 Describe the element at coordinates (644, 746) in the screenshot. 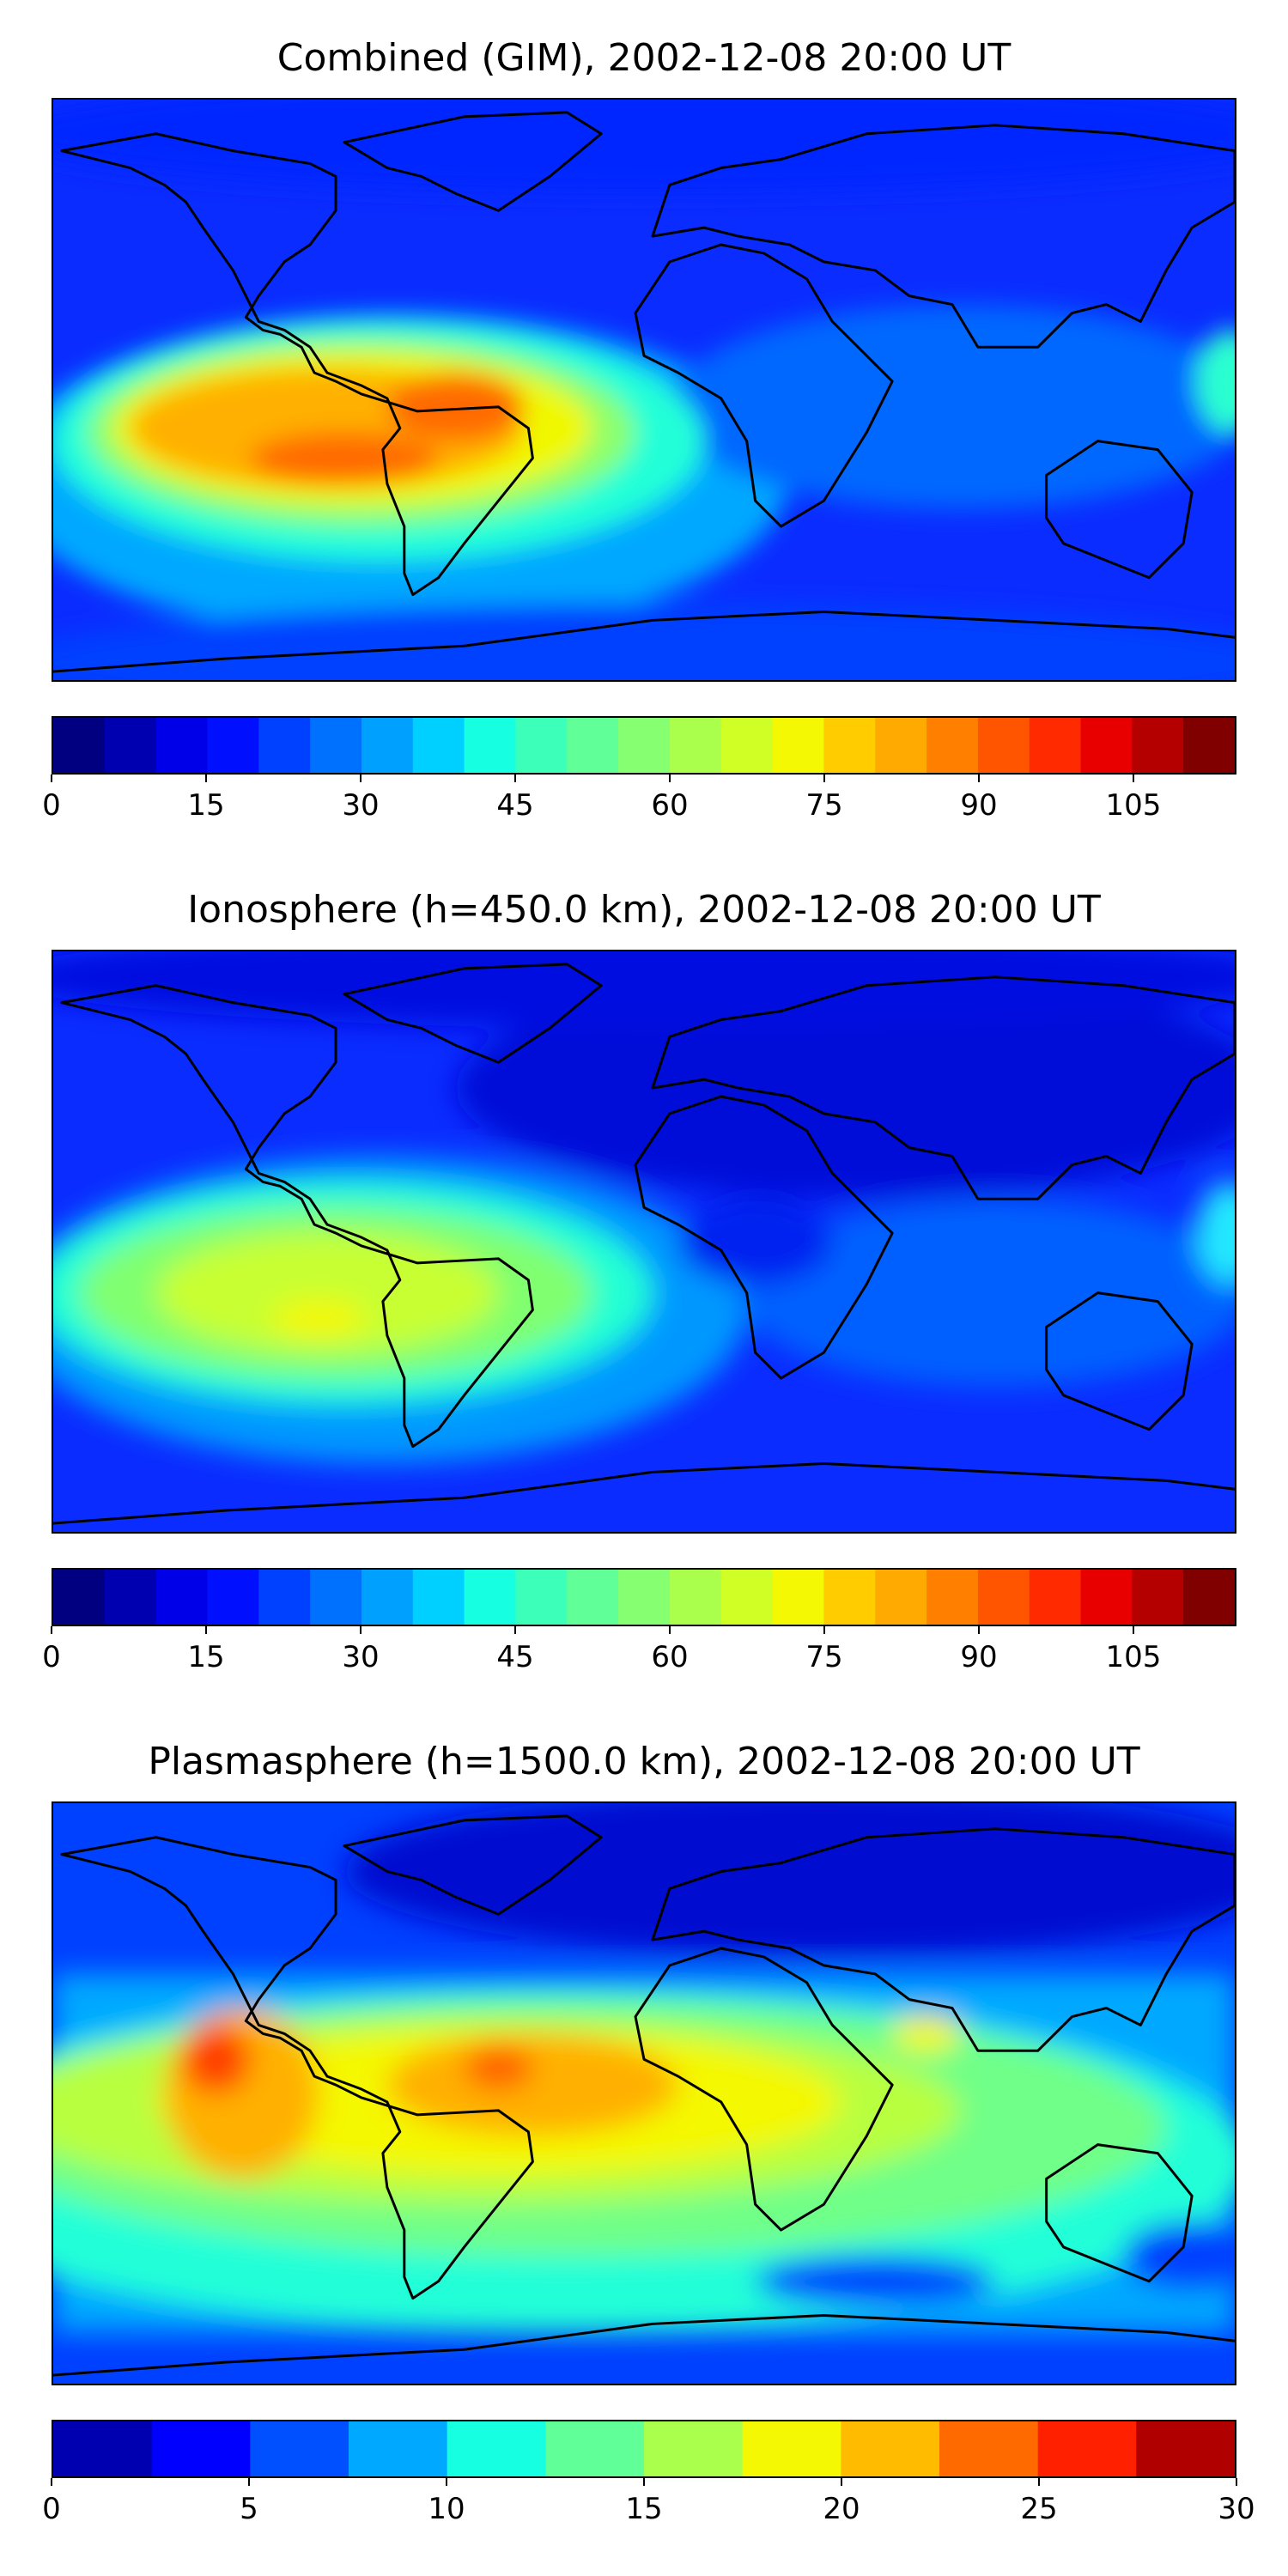

I see `combined-colorbar-svg` at that location.